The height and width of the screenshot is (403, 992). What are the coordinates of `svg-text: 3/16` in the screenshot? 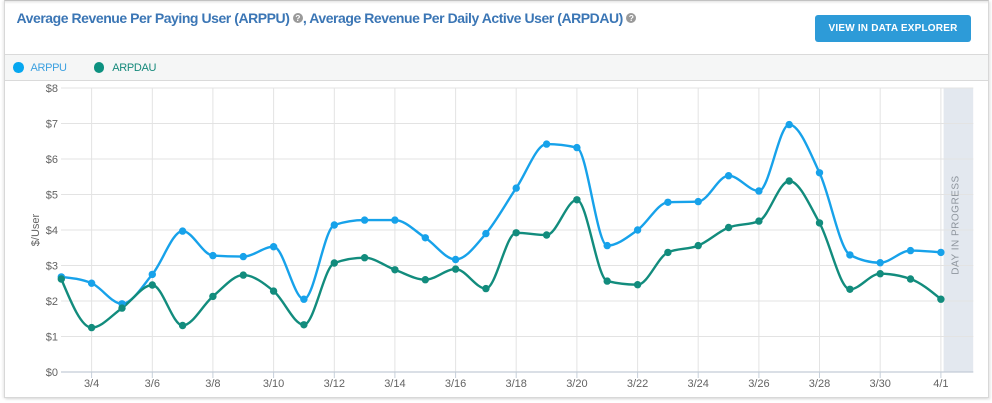 It's located at (455, 384).